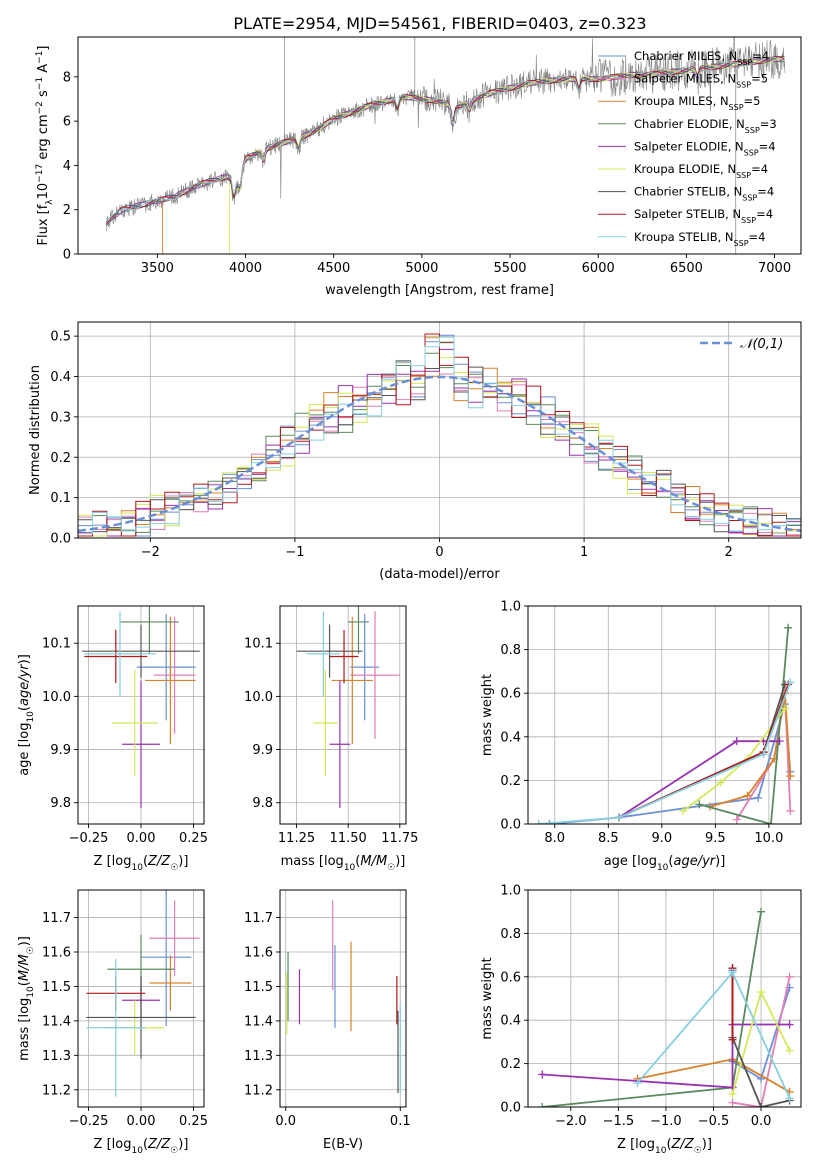 The height and width of the screenshot is (1170, 819). I want to click on mass-vs-ebv-ytick-label: 11.7, so click(258, 918).